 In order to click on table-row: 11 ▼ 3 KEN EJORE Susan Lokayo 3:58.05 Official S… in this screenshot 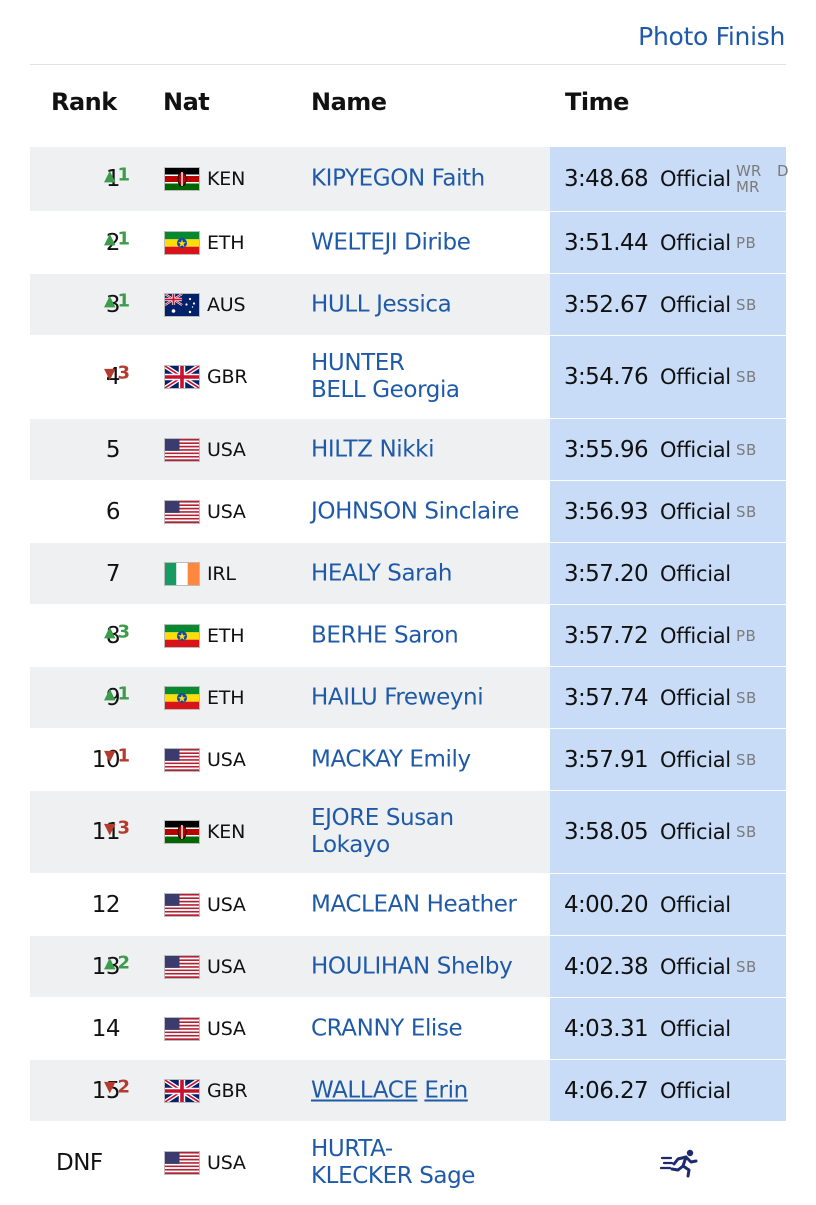, I will do `click(408, 832)`.